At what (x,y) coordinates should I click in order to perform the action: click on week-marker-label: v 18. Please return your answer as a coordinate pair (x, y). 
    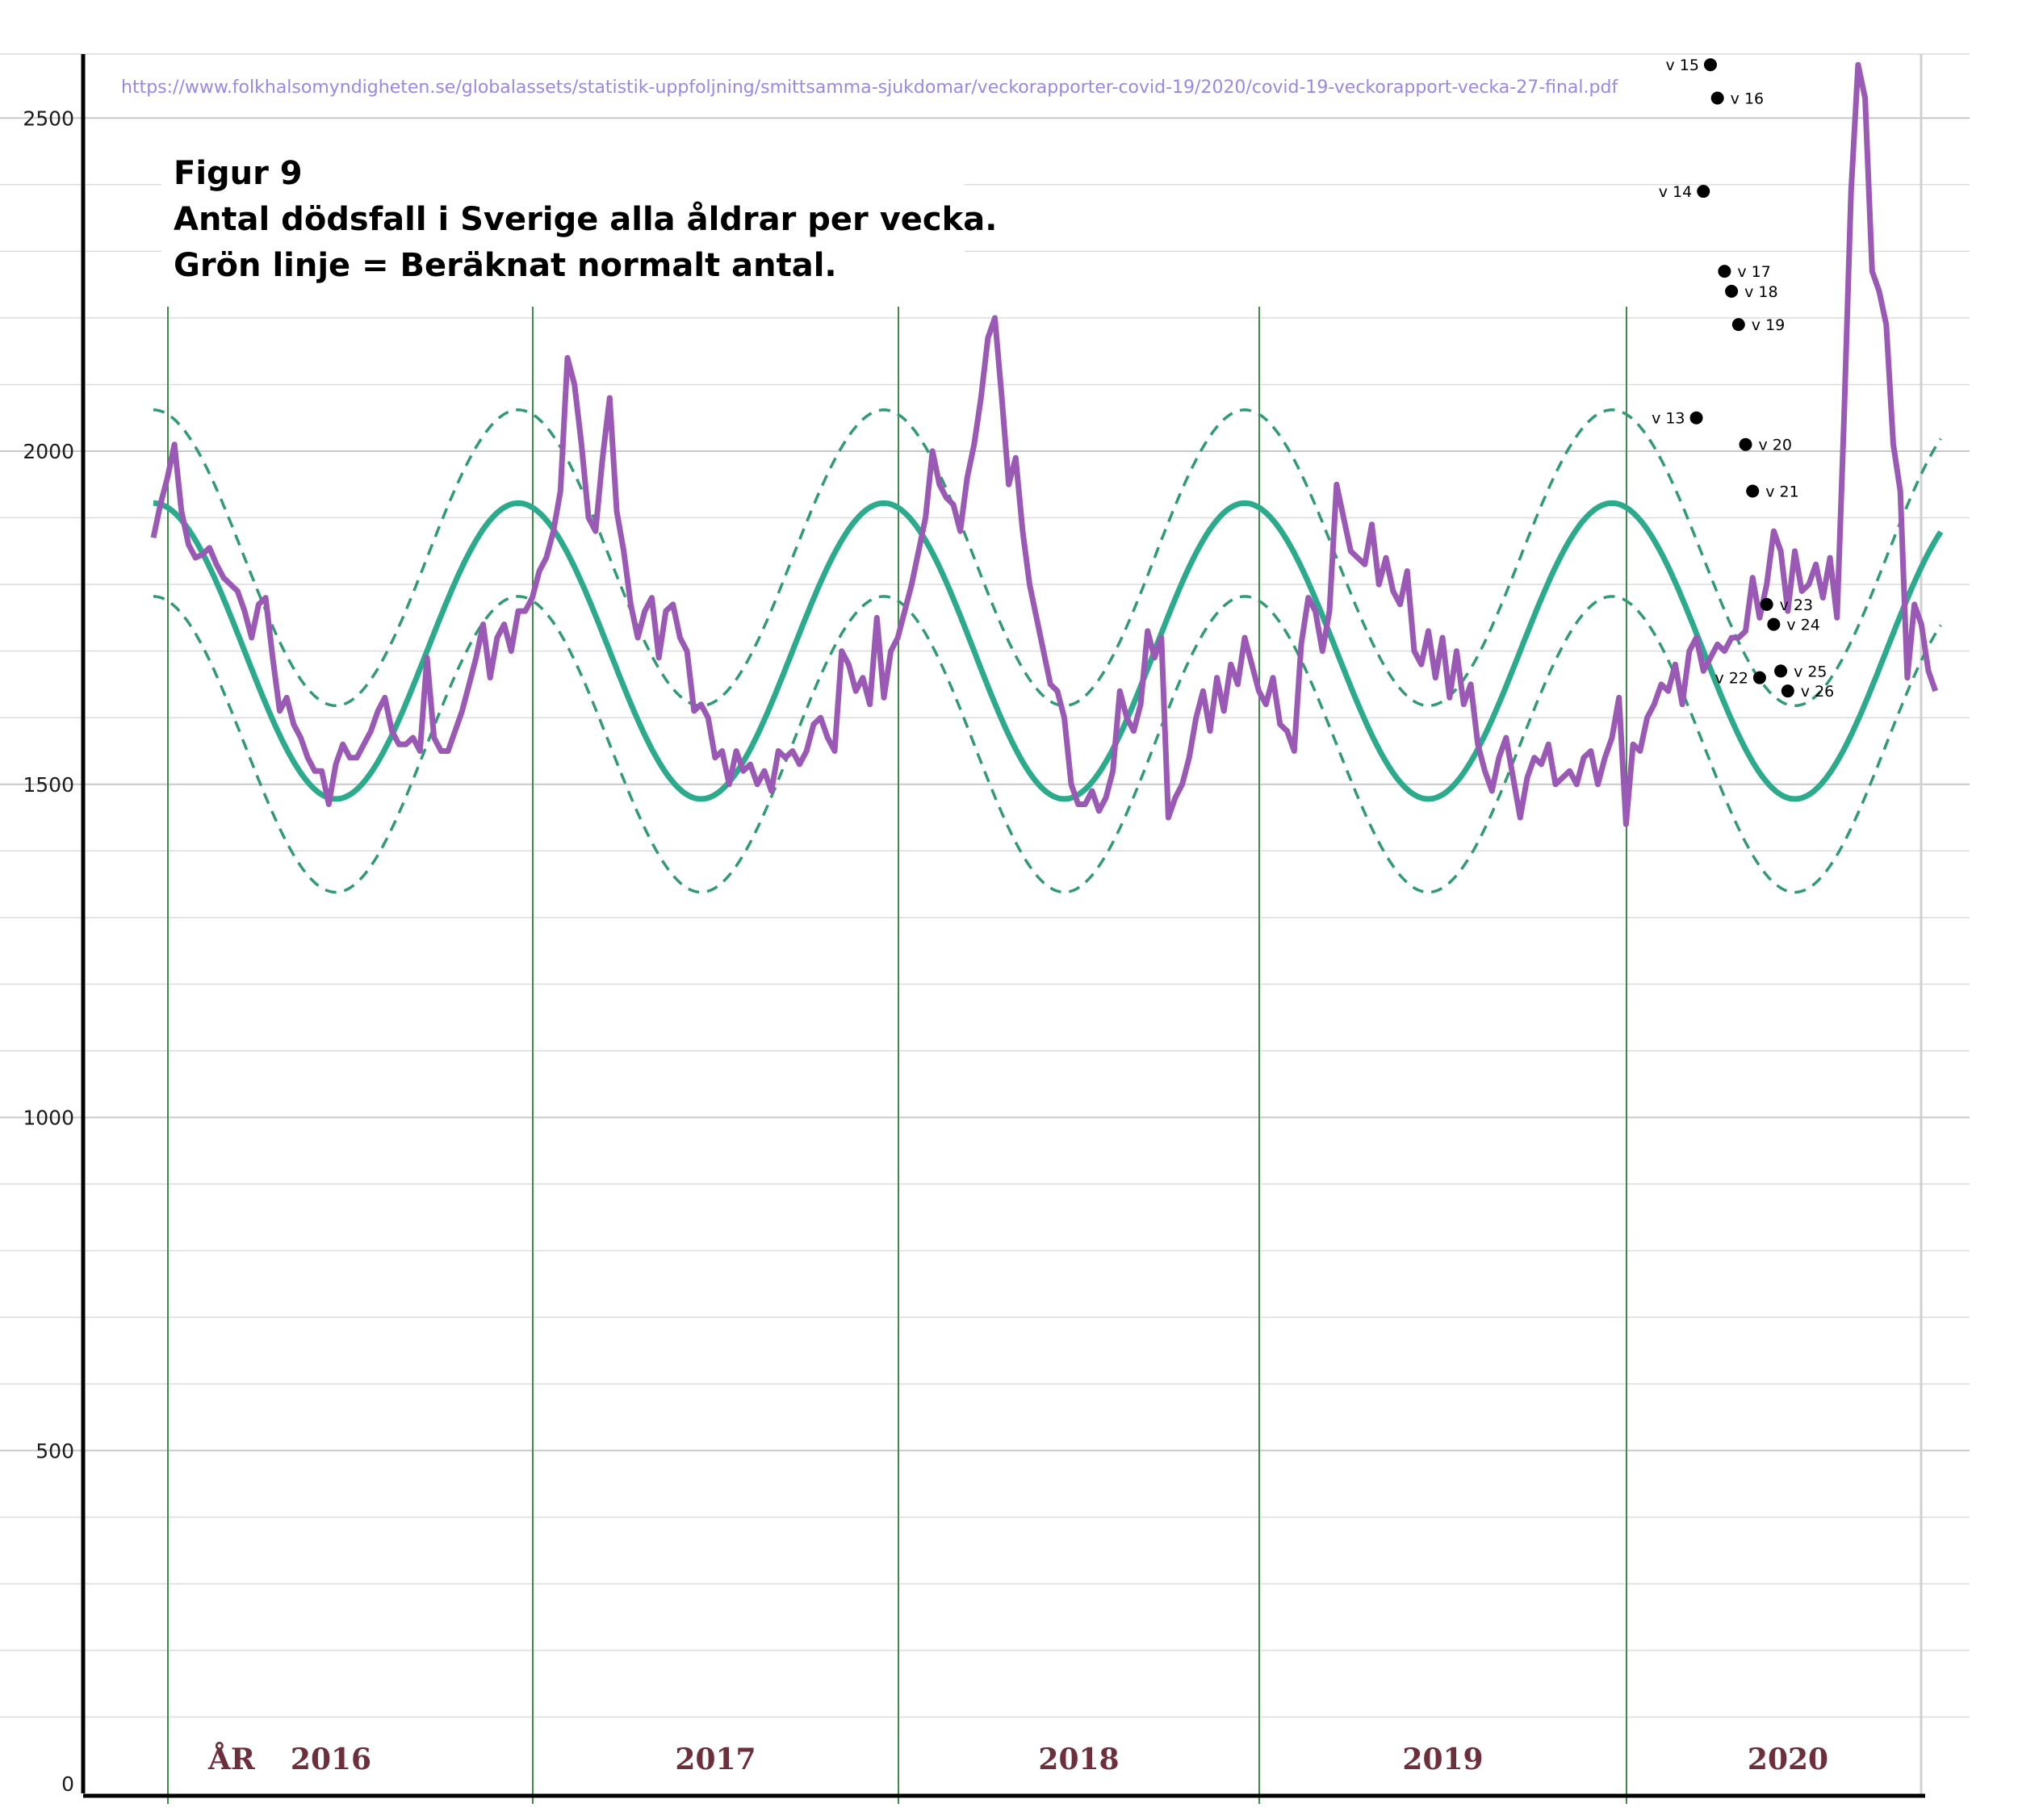
    Looking at the image, I should click on (1761, 292).